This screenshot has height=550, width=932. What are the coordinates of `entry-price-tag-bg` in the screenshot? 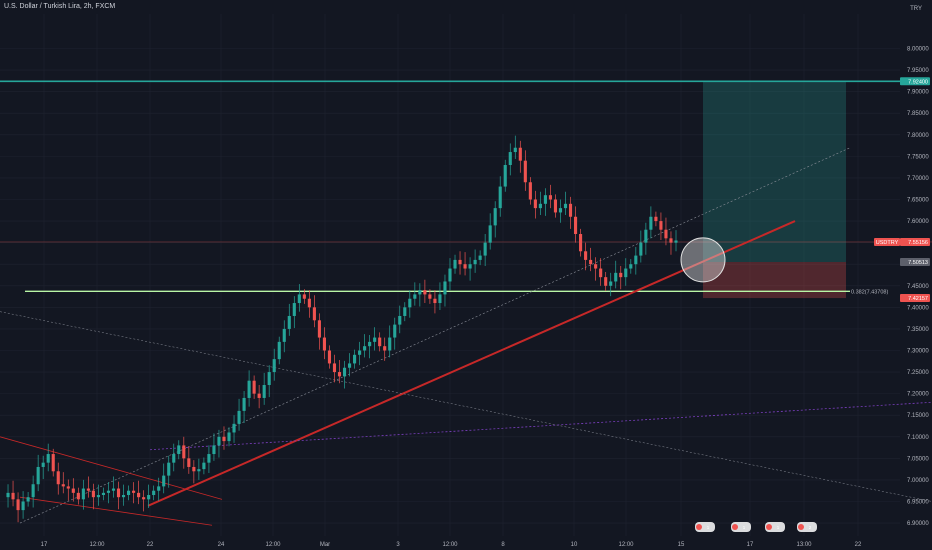 It's located at (915, 262).